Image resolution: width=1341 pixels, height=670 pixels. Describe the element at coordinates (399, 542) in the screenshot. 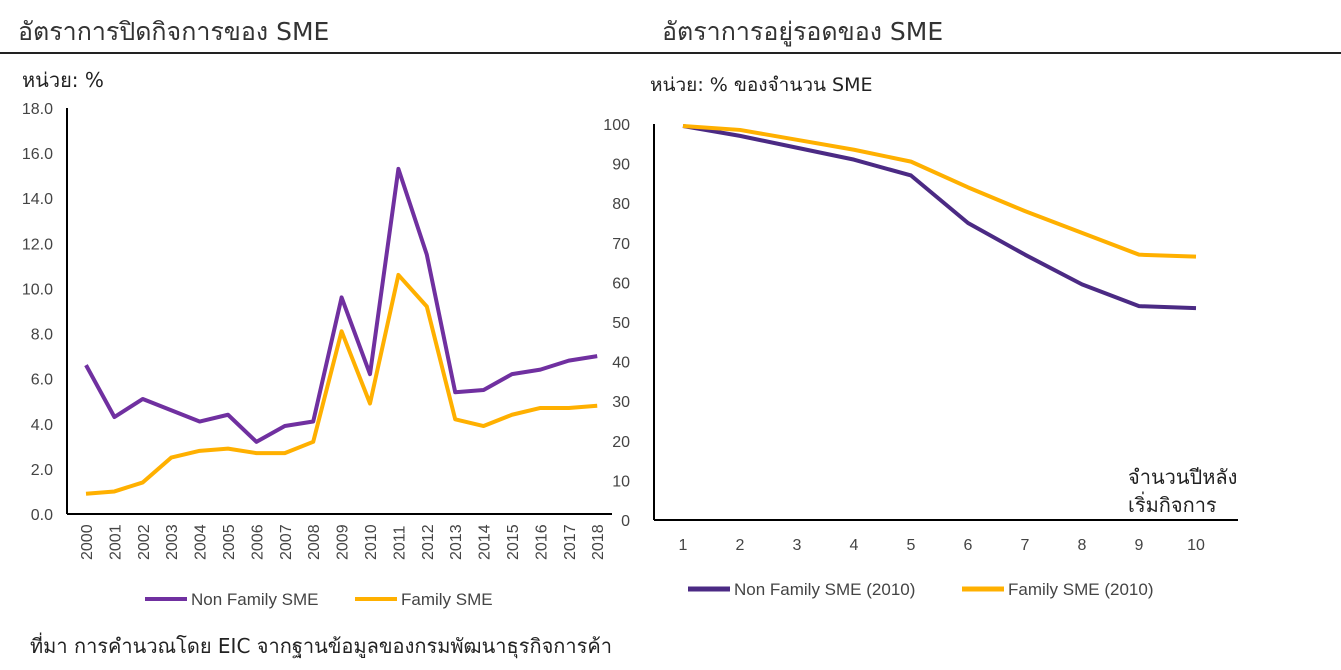

I see `left-x-tick-label: 2011` at that location.